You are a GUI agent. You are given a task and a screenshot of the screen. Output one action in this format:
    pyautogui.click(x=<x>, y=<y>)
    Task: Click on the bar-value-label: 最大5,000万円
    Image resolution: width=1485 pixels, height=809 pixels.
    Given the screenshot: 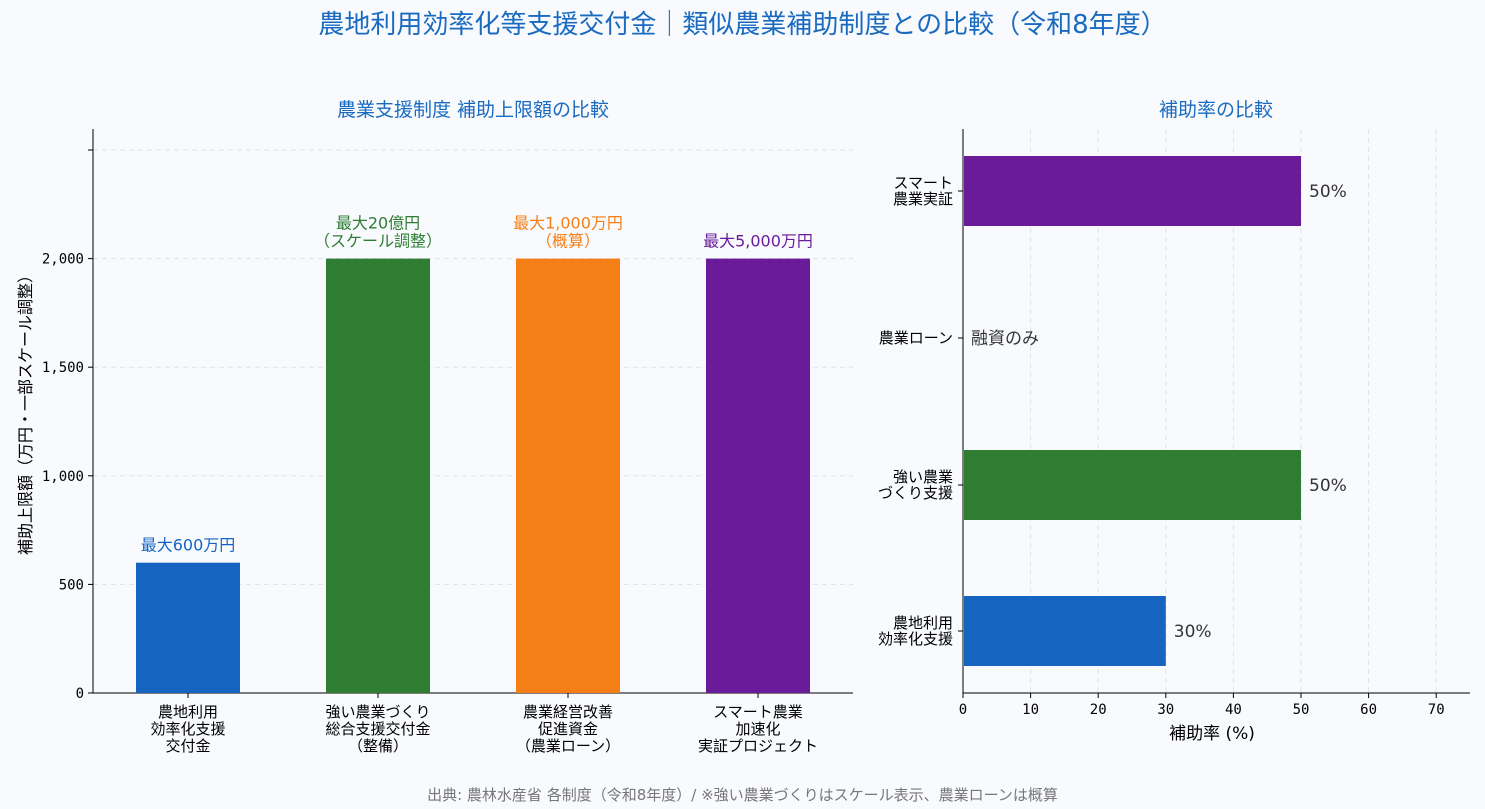 What is the action you would take?
    pyautogui.click(x=758, y=241)
    